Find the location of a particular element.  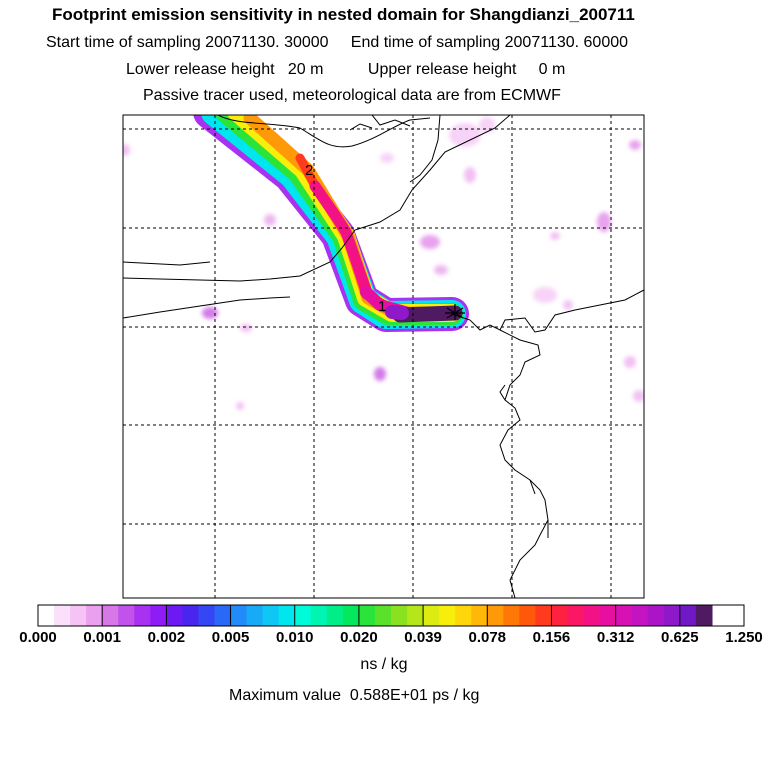

colorbar-tick-label: 0.005 is located at coordinates (230, 637).